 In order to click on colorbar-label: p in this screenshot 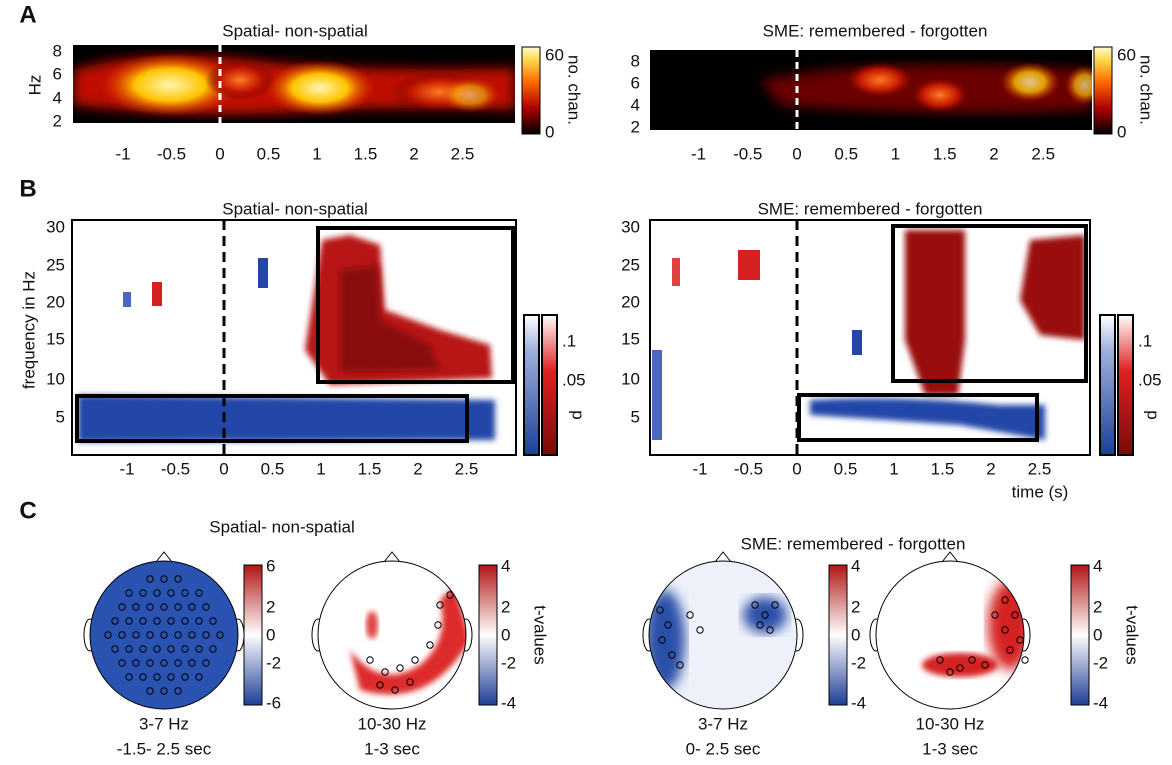, I will do `click(578, 414)`.